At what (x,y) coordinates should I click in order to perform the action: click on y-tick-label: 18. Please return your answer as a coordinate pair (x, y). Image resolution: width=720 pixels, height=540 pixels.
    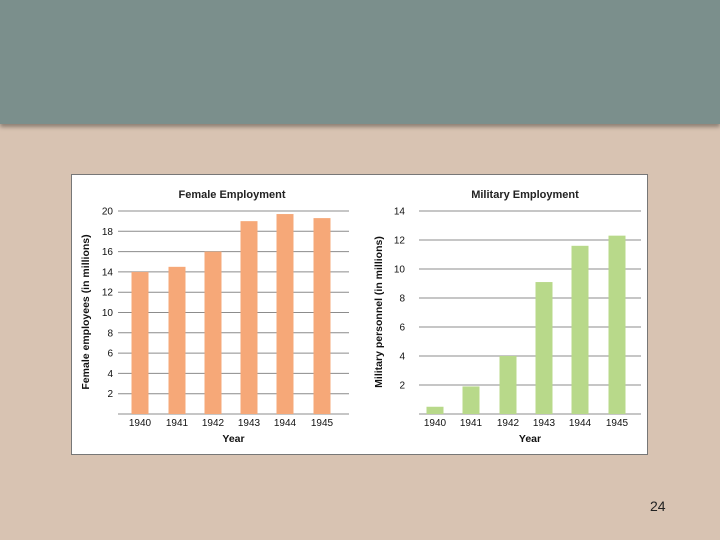
    Looking at the image, I should click on (108, 232).